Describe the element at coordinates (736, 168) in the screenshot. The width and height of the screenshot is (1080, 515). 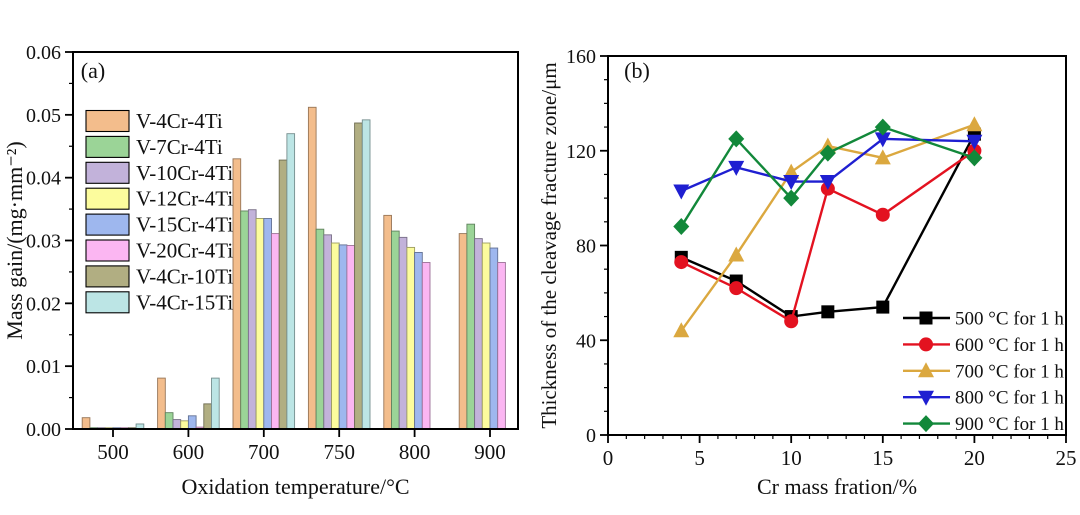
I see `point-800 °C for 1 h-7` at that location.